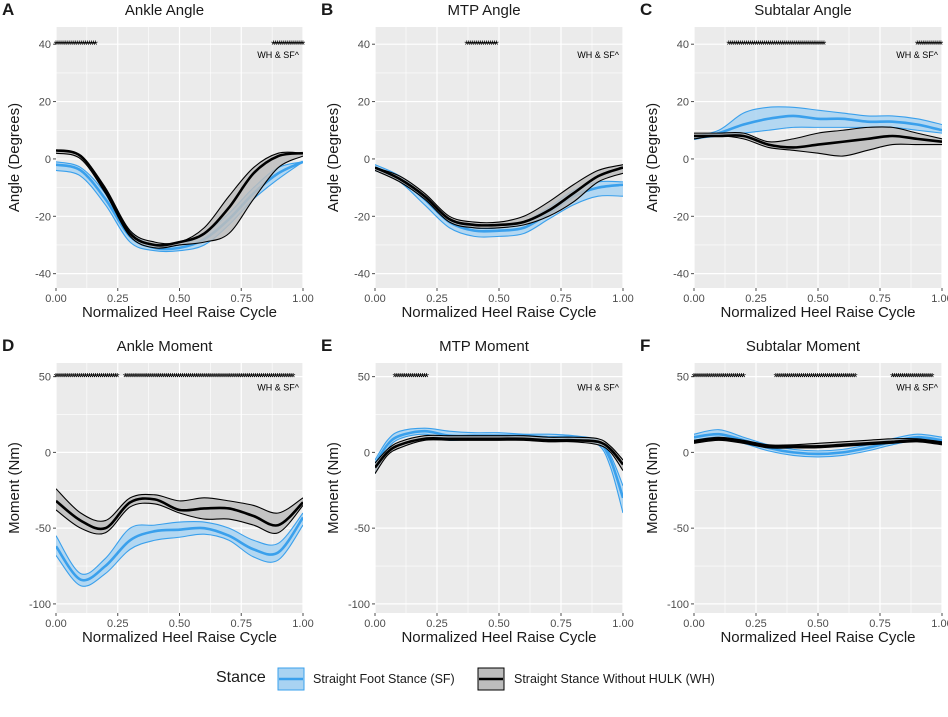 Image resolution: width=948 pixels, height=717 pixels. I want to click on y-tick-label: 40, so click(683, 45).